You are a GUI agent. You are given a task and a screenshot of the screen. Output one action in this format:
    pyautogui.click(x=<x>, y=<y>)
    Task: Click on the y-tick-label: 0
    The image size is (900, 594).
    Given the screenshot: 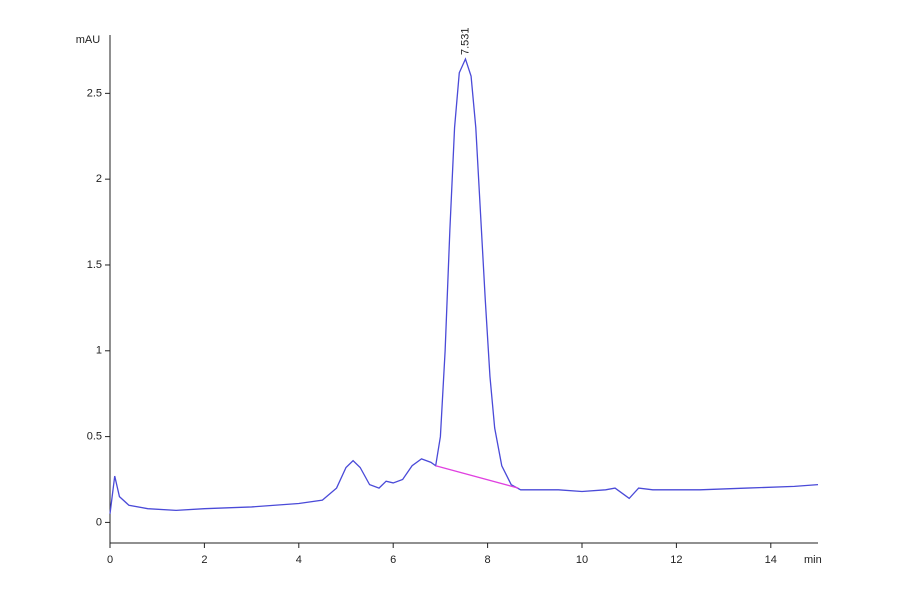 What is the action you would take?
    pyautogui.click(x=99, y=522)
    